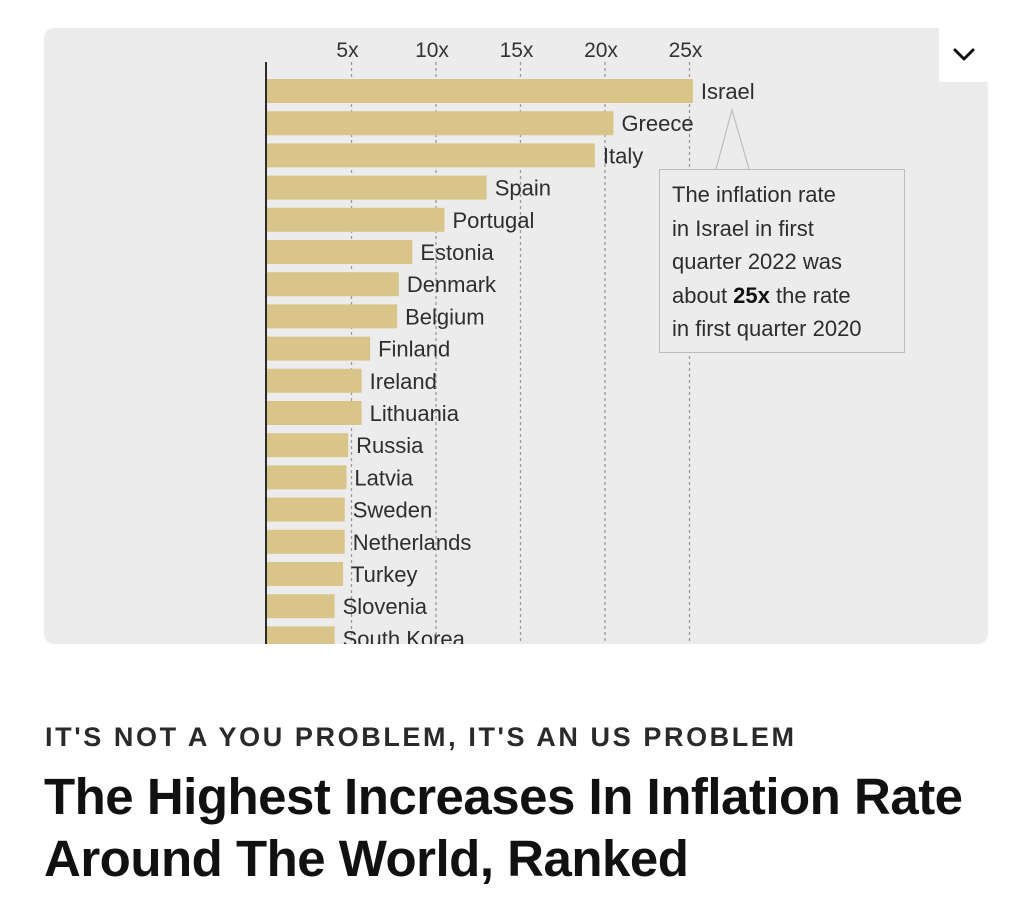 The width and height of the screenshot is (1024, 914). I want to click on callout-pointer, so click(732, 138).